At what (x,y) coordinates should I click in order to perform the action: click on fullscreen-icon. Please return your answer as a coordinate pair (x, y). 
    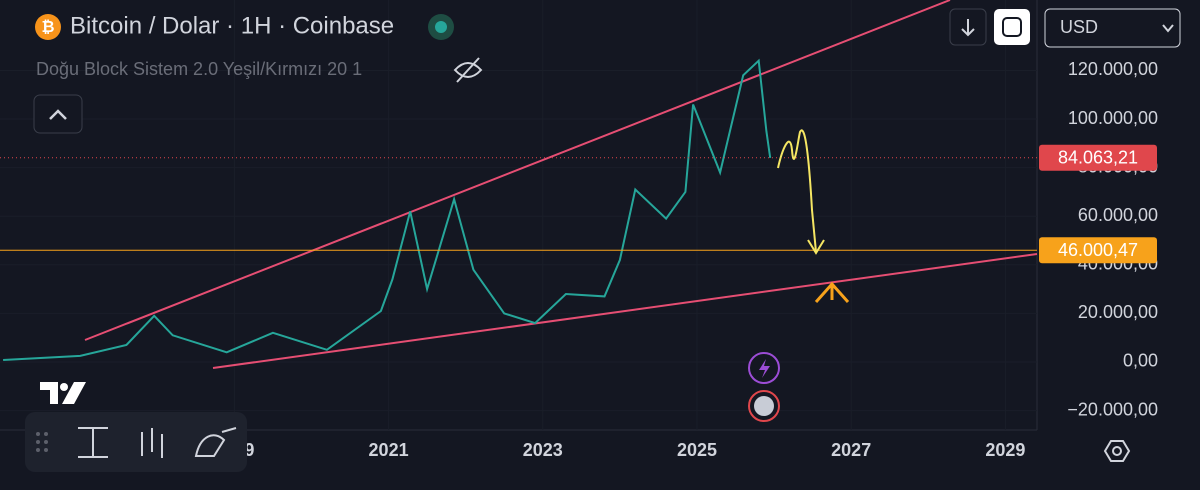
    Looking at the image, I should click on (1012, 27).